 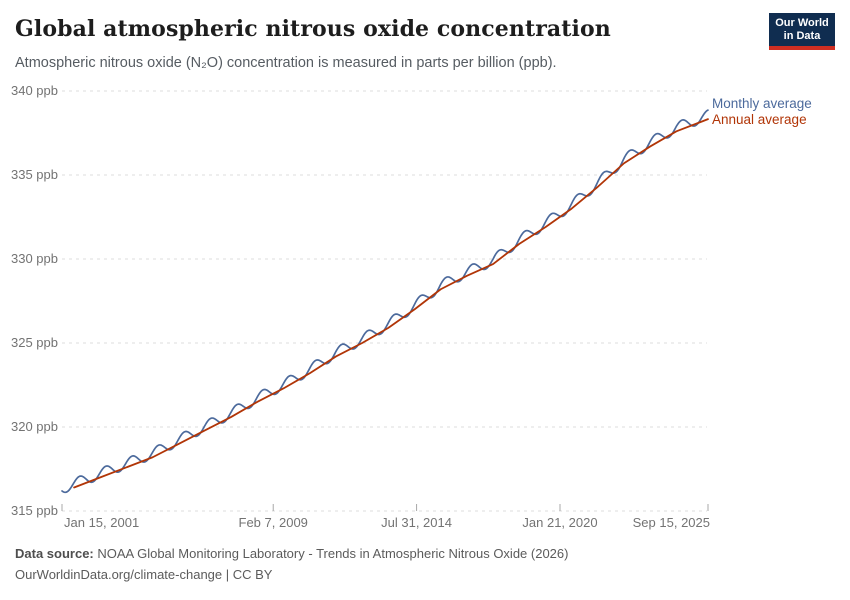 I want to click on y-axis-label: 320 ppb, so click(x=34, y=426).